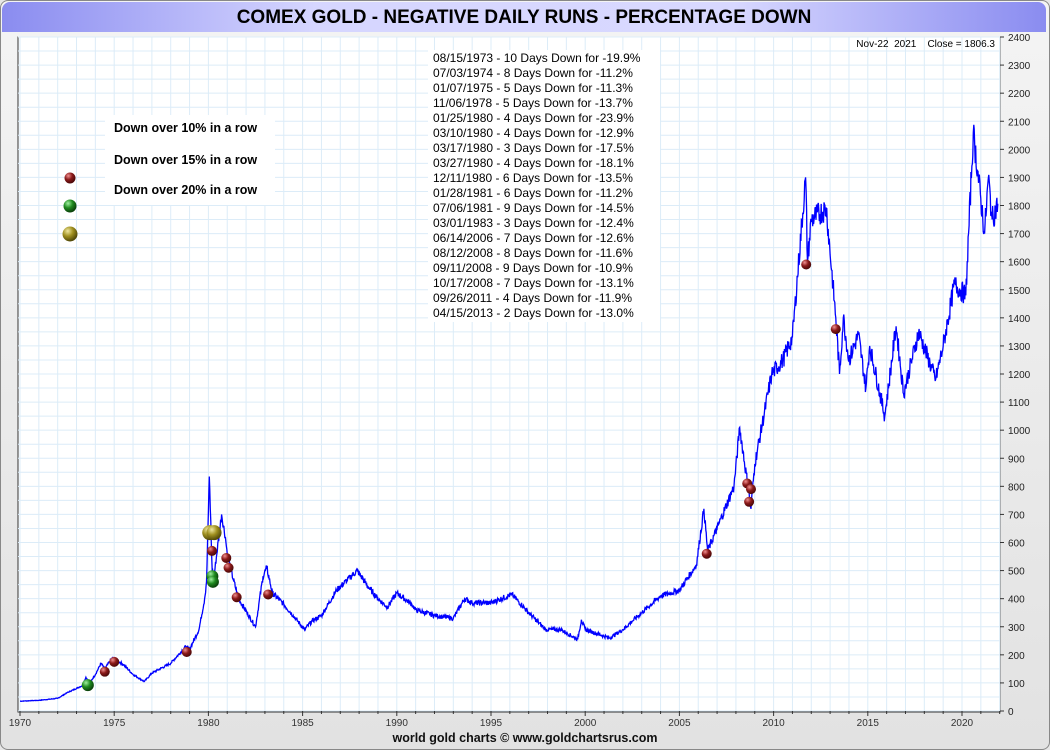 The width and height of the screenshot is (1050, 750). Describe the element at coordinates (868, 723) in the screenshot. I see `x-tick-label: 2015` at that location.